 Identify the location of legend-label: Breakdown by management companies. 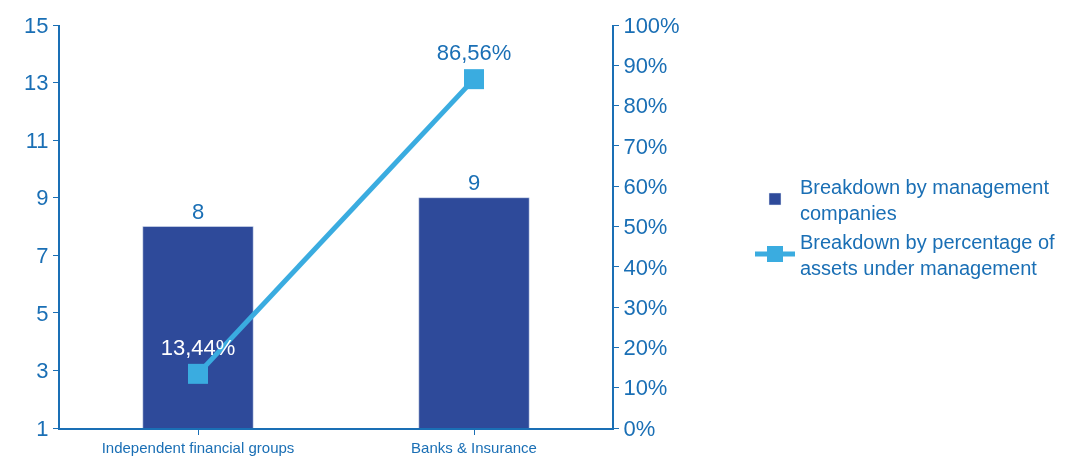
(925, 199).